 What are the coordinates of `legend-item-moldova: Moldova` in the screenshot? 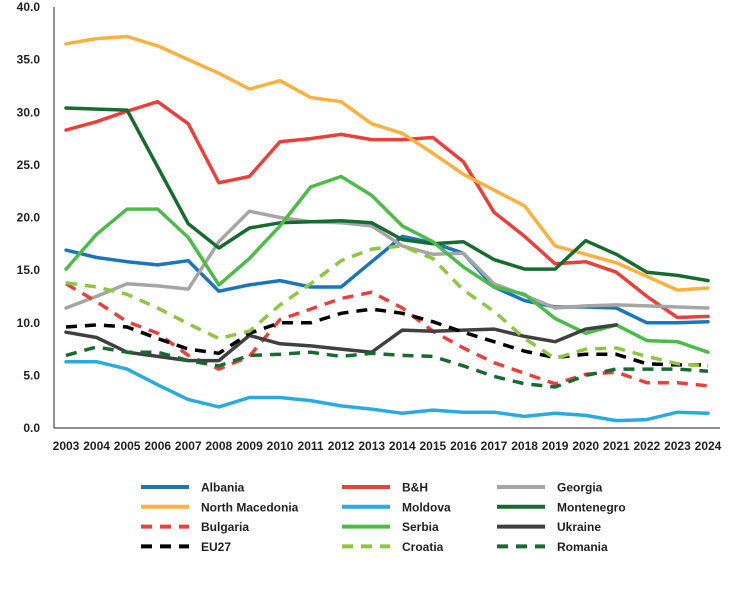 It's located at (396, 507).